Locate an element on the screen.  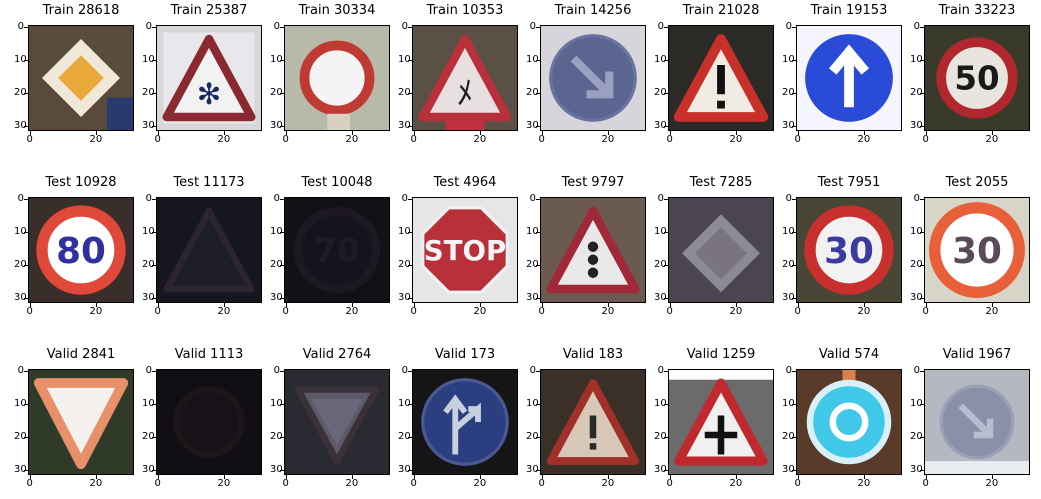
image-panel: Test 7951 30 0 10 20 30 0 20 is located at coordinates (852, 249).